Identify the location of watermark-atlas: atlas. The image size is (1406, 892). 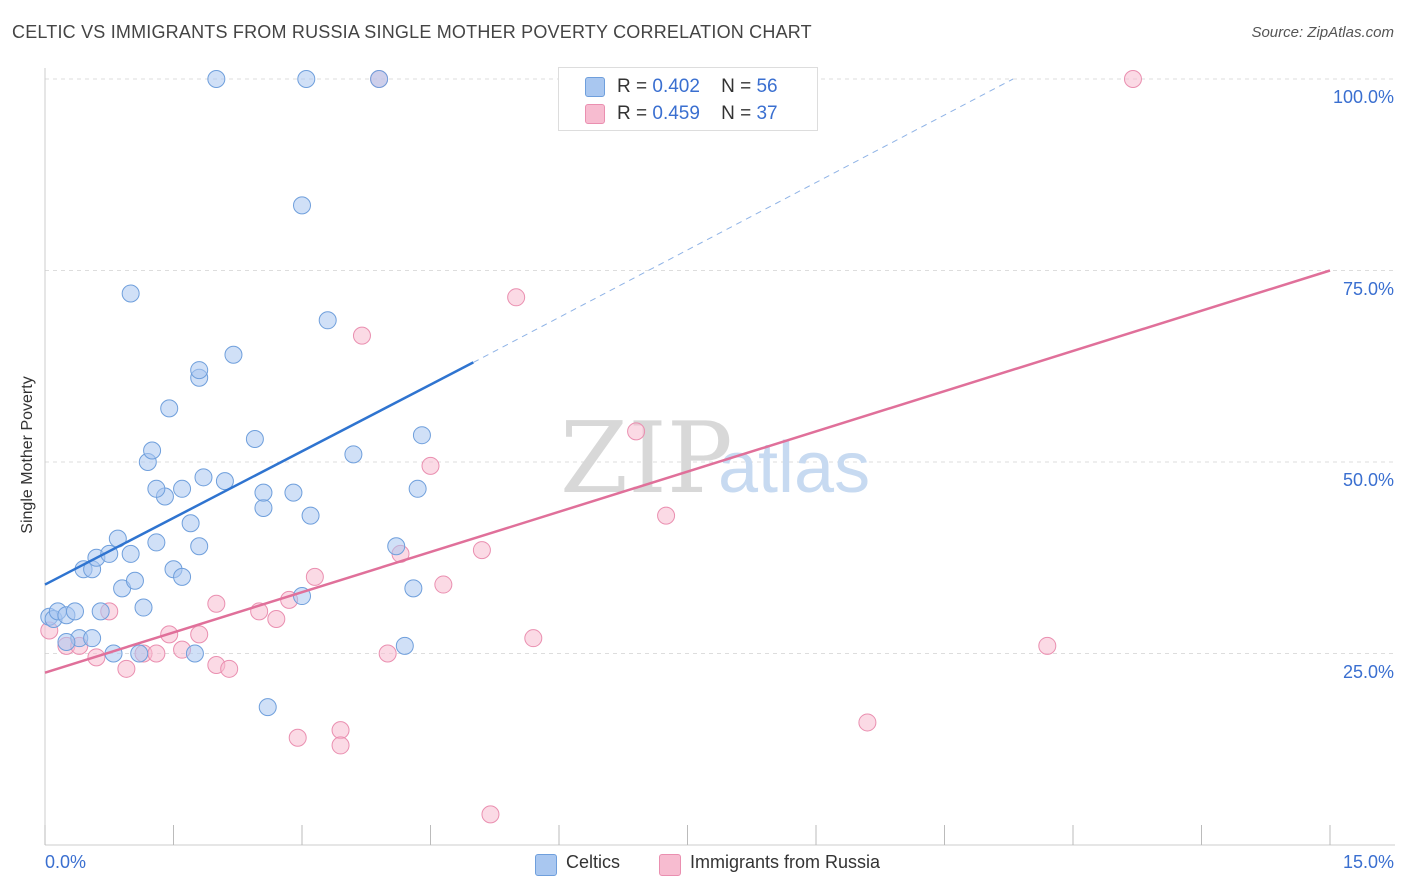
(794, 468).